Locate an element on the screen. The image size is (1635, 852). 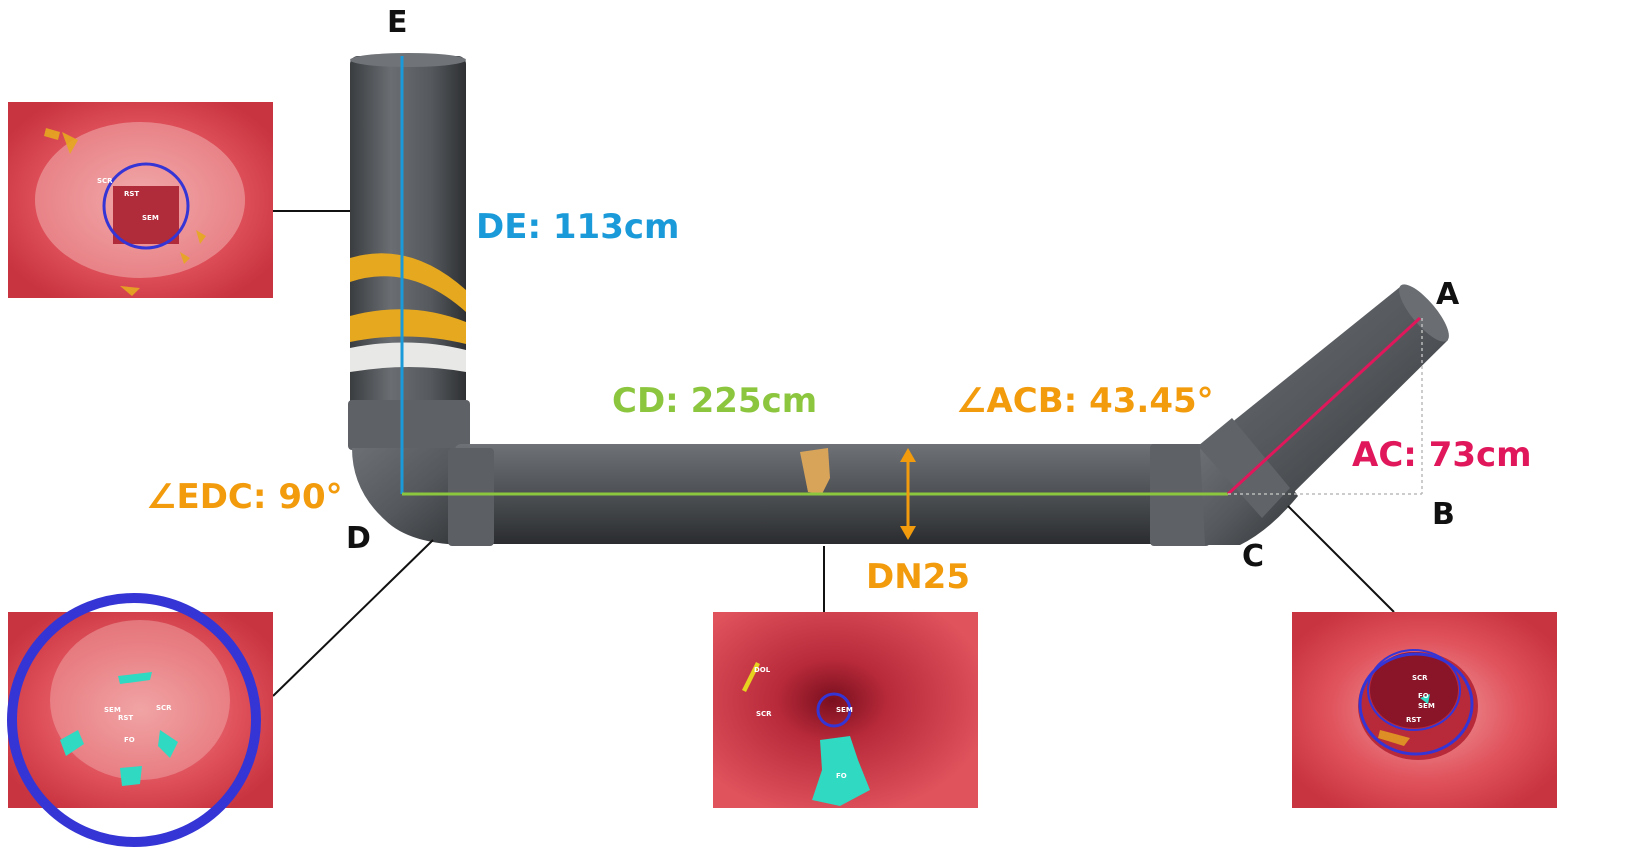
point-e-label: E is located at coordinates (397, 22).